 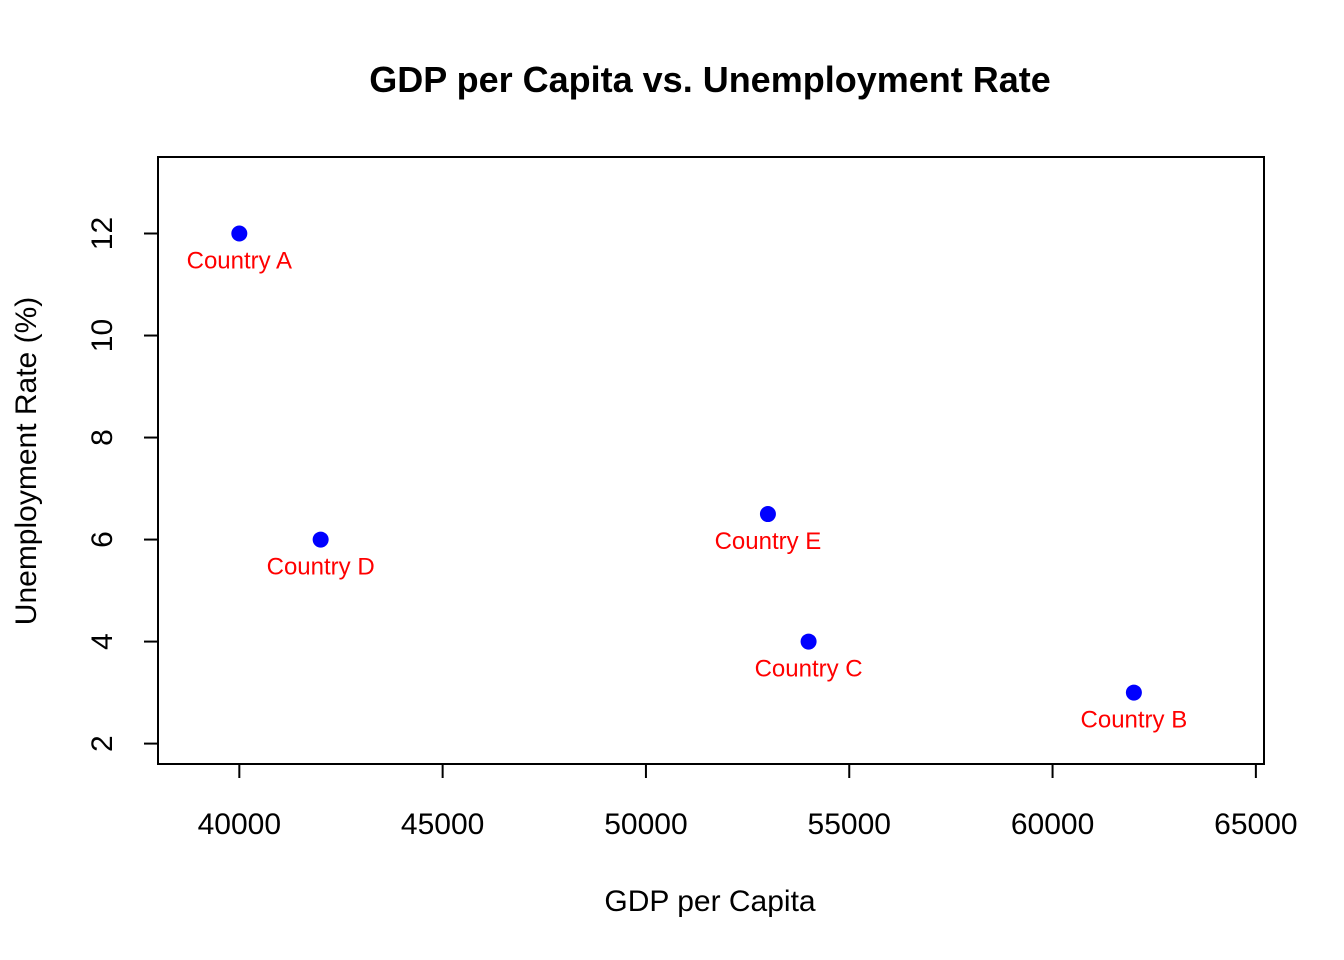 What do you see at coordinates (102, 743) in the screenshot?
I see `y-tick-label: 2` at bounding box center [102, 743].